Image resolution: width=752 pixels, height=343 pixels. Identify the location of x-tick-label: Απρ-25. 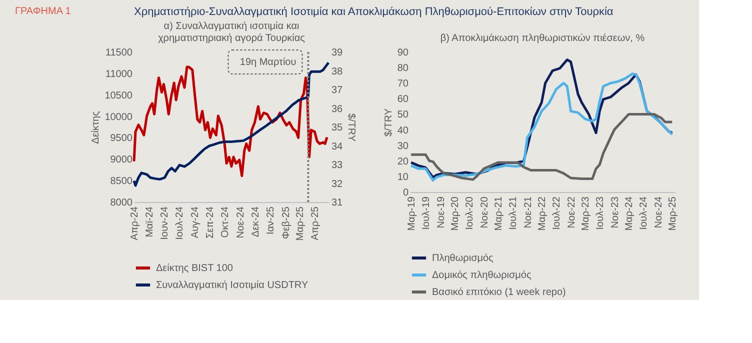
(316, 223).